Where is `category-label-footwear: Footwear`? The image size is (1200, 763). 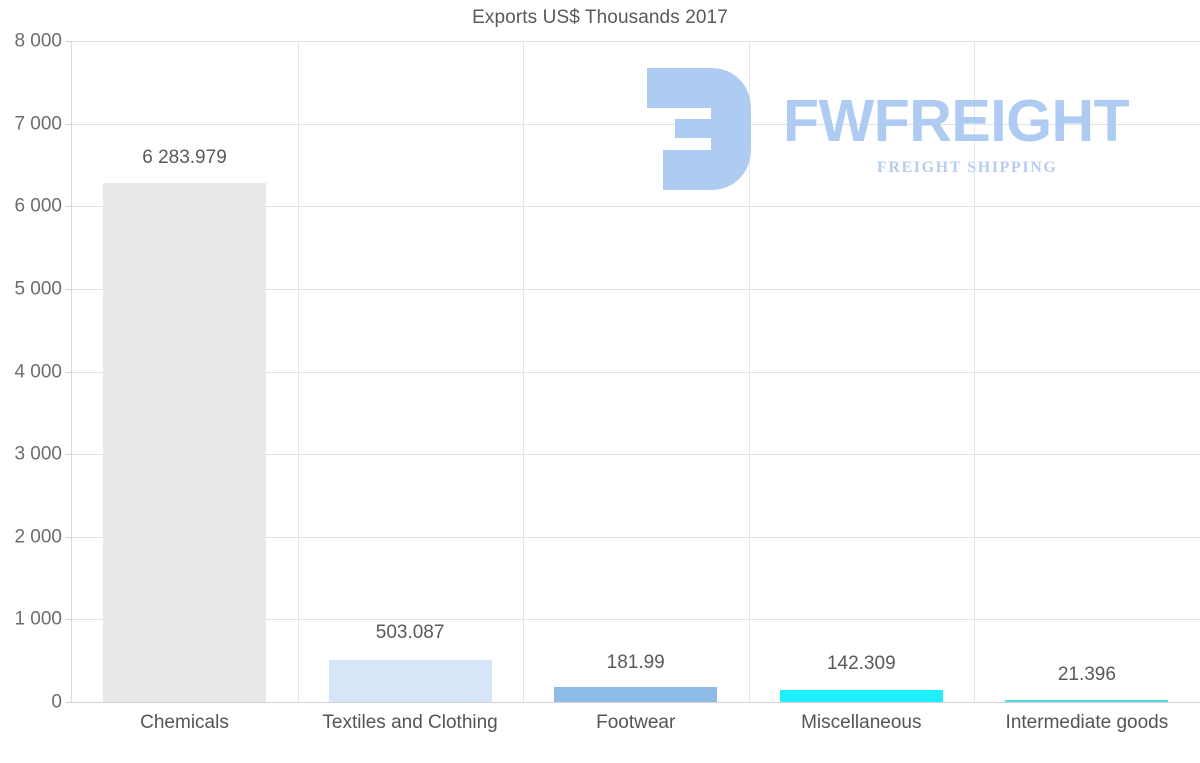
category-label-footwear: Footwear is located at coordinates (636, 722).